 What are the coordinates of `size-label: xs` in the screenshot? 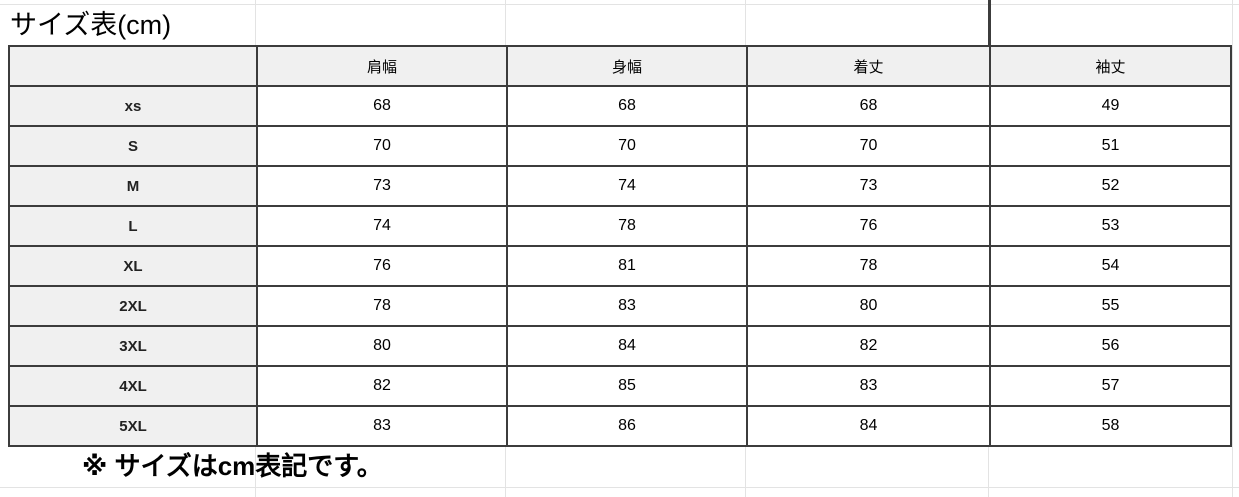 It's located at (133, 106).